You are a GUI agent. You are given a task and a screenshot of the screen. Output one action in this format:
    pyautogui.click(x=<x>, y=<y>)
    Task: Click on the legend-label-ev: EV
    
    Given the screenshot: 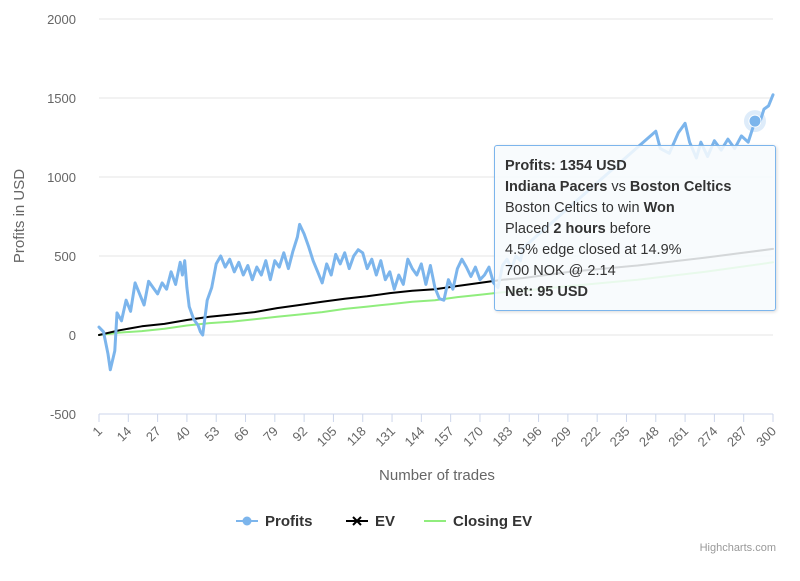 What is the action you would take?
    pyautogui.click(x=385, y=521)
    